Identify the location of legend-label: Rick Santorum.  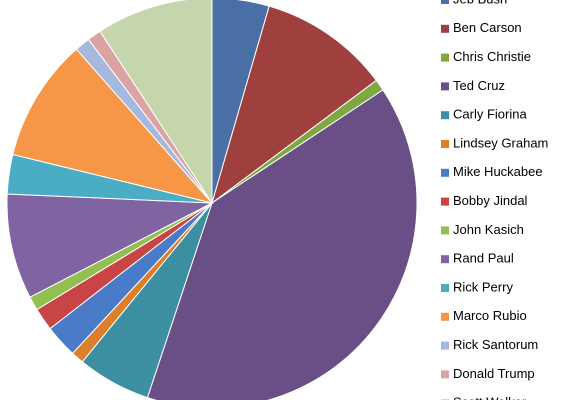
(495, 344).